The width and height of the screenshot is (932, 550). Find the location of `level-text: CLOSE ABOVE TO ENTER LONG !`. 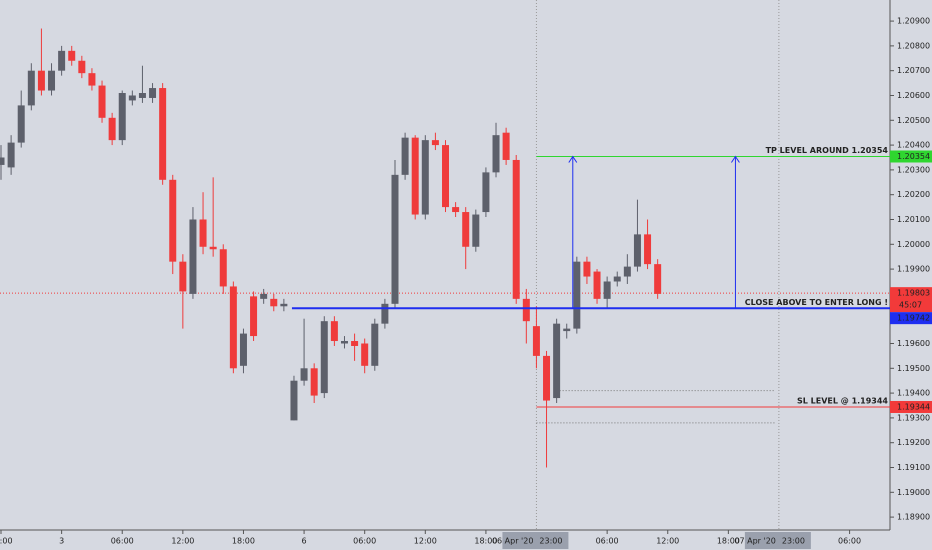

level-text: CLOSE ABOVE TO ENTER LONG ! is located at coordinates (816, 302).